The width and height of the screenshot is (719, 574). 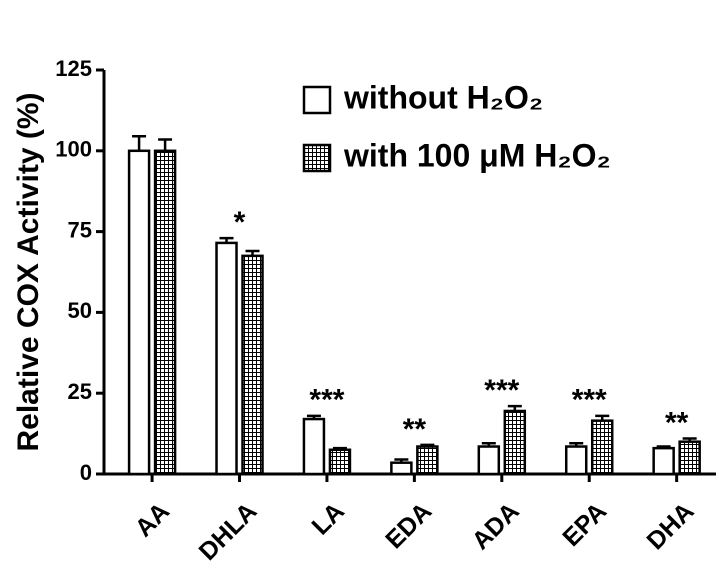 I want to click on x-tick-label: EPA, so click(x=584, y=524).